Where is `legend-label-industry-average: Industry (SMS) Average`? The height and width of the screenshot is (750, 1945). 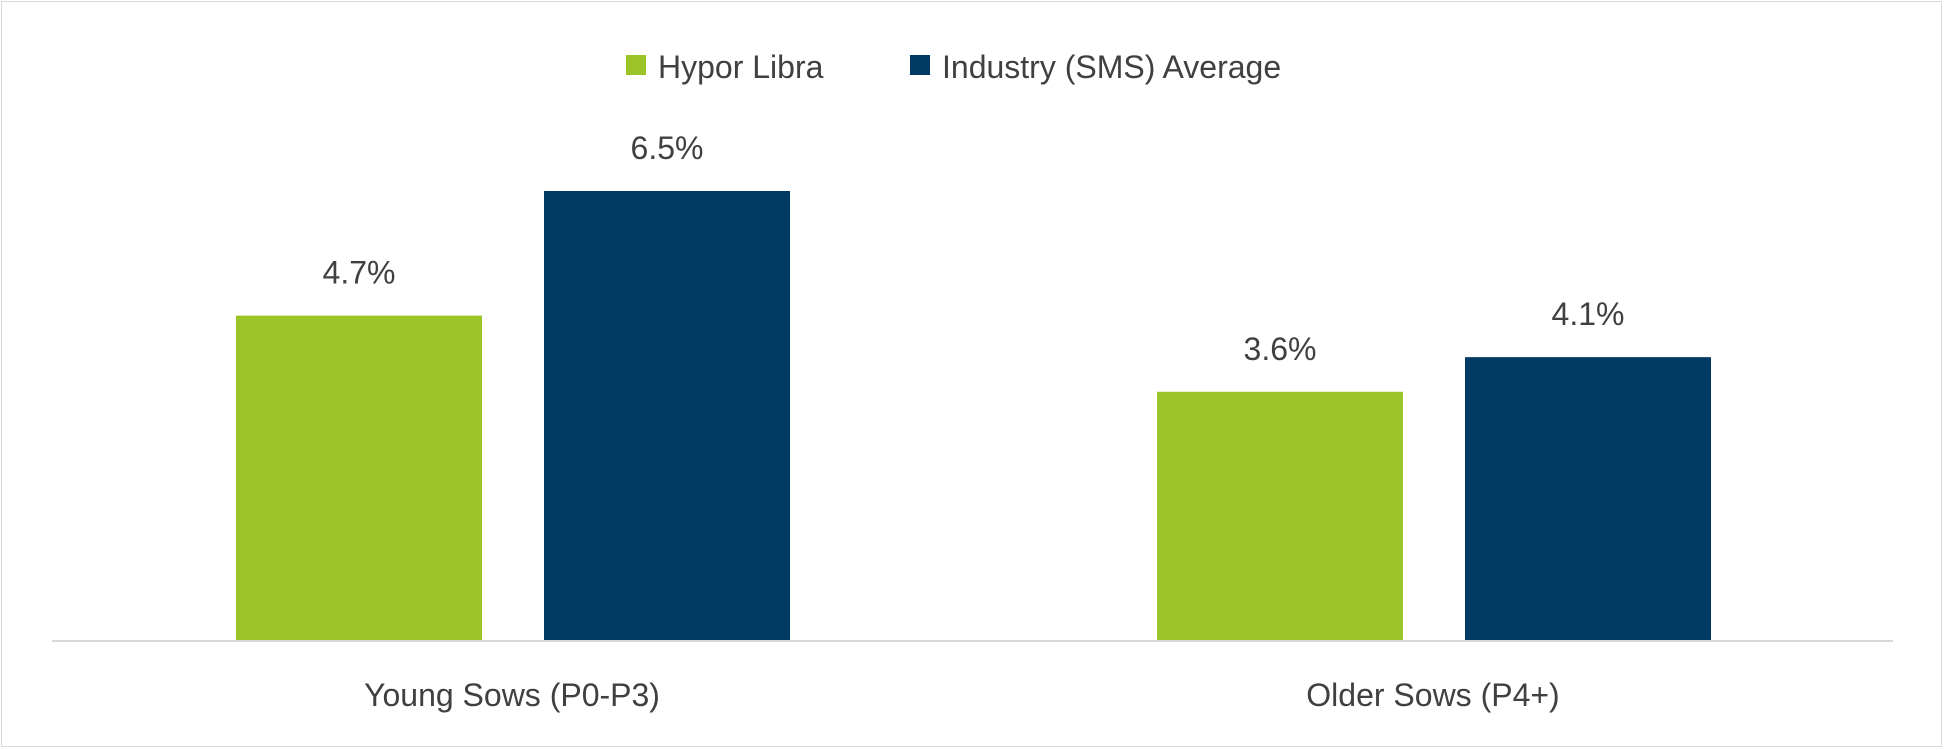
legend-label-industry-average: Industry (SMS) Average is located at coordinates (1111, 67).